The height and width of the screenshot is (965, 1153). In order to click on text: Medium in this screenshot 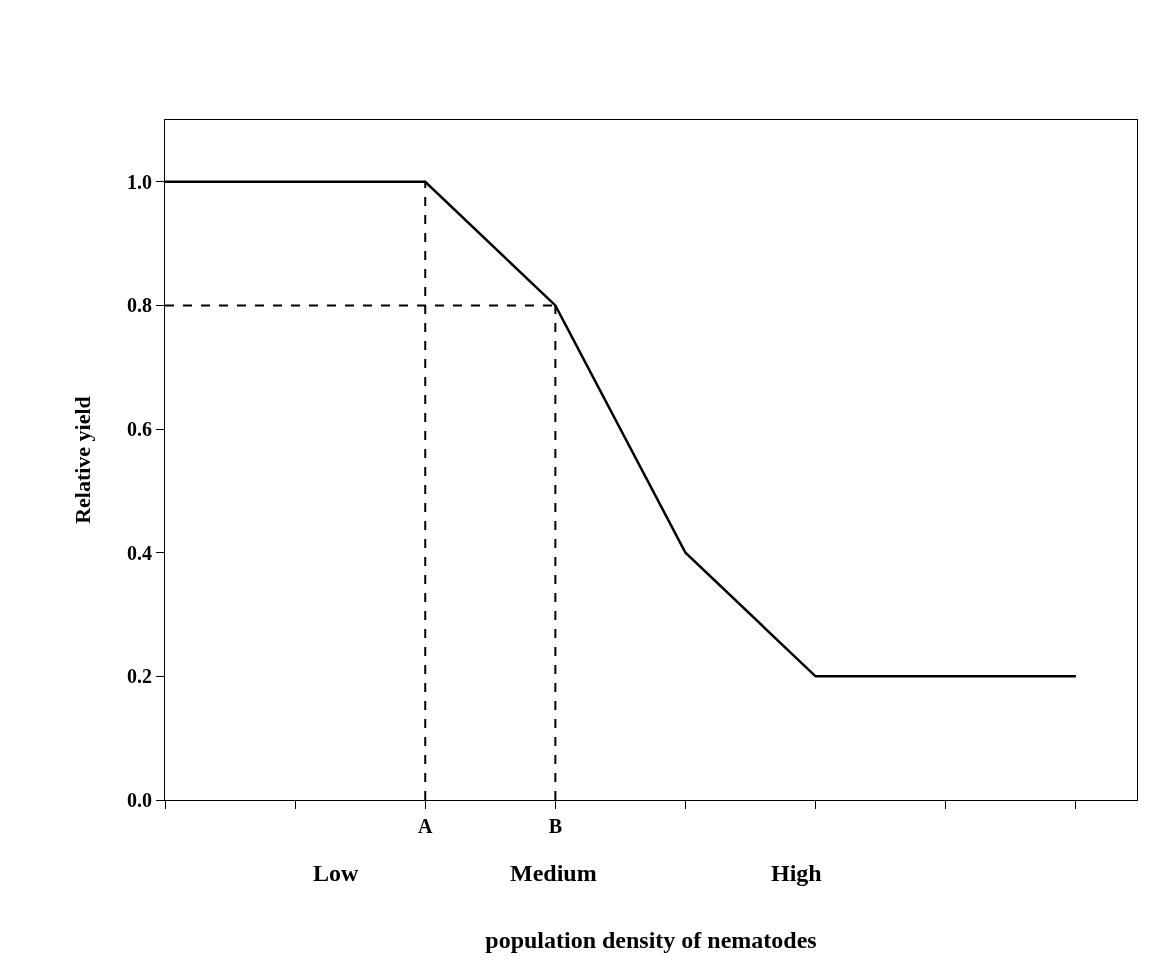, I will do `click(553, 873)`.